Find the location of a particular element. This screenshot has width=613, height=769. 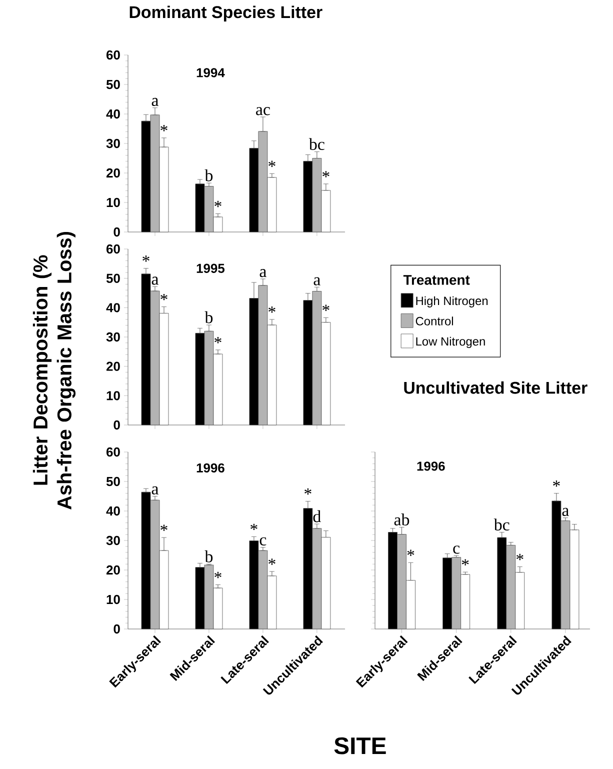

chart-title: Dominant Species Litter is located at coordinates (226, 14).